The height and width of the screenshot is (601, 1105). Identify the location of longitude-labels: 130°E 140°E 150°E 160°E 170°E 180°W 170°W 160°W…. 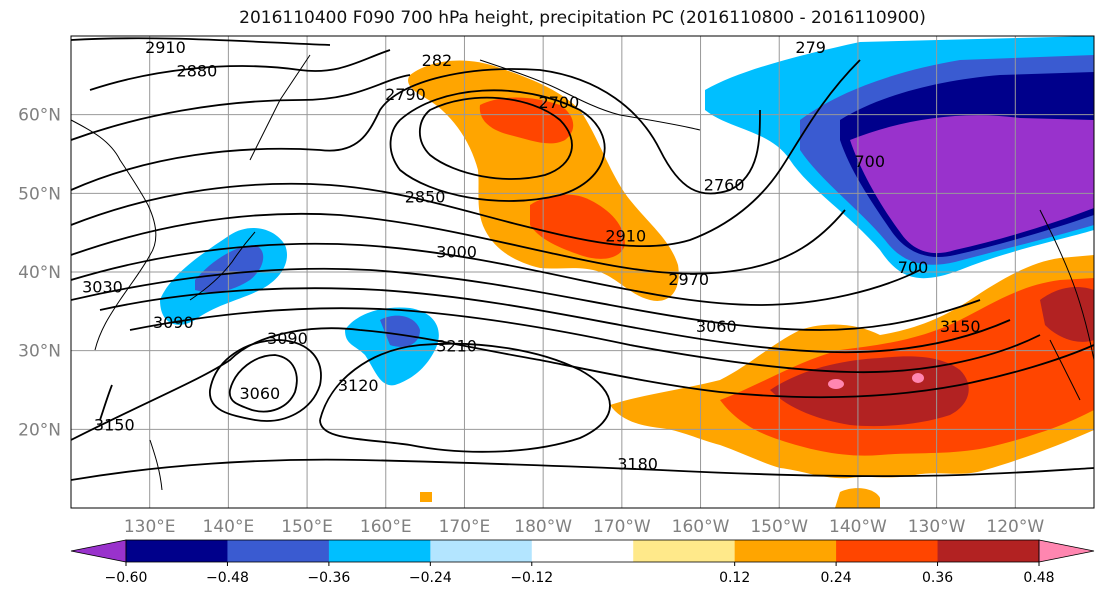
(584, 527).